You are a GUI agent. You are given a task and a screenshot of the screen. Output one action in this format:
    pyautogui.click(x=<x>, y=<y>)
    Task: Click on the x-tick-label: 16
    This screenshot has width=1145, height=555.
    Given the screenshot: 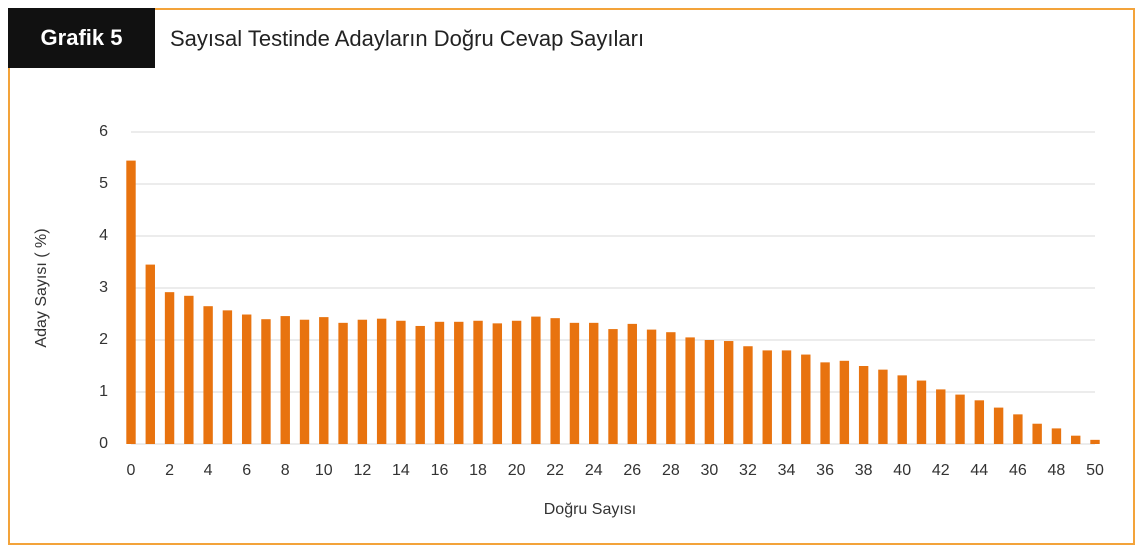 What is the action you would take?
    pyautogui.click(x=440, y=470)
    